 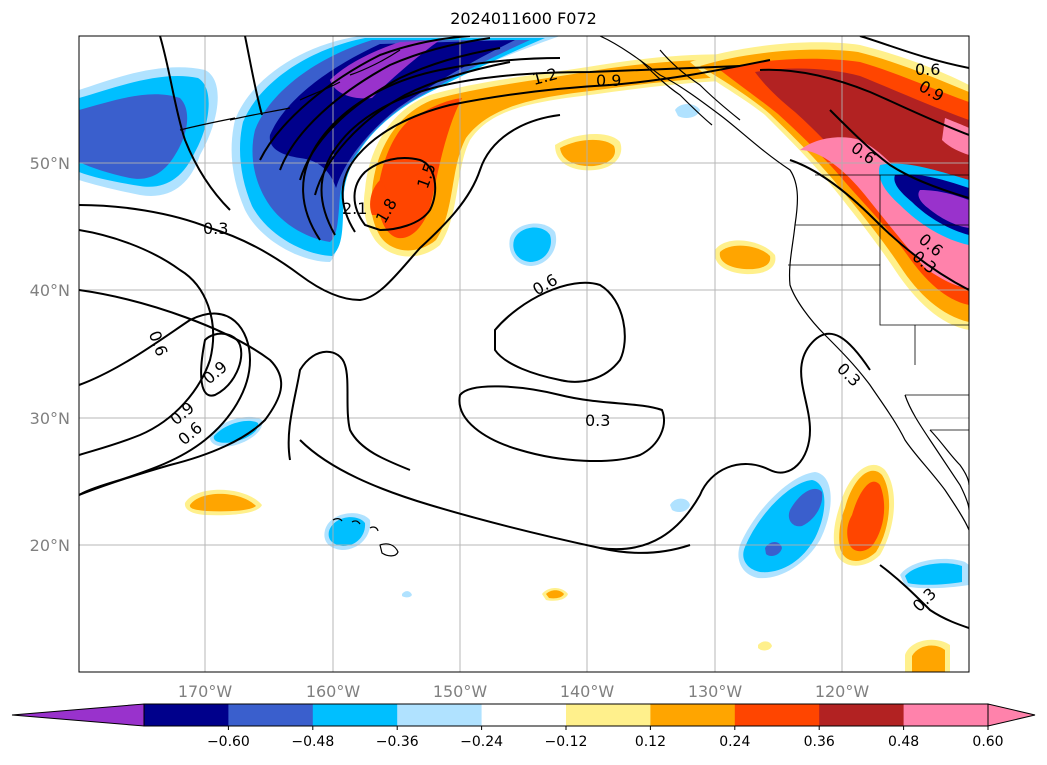 I want to click on border-state-vertical, so click(x=897, y=270).